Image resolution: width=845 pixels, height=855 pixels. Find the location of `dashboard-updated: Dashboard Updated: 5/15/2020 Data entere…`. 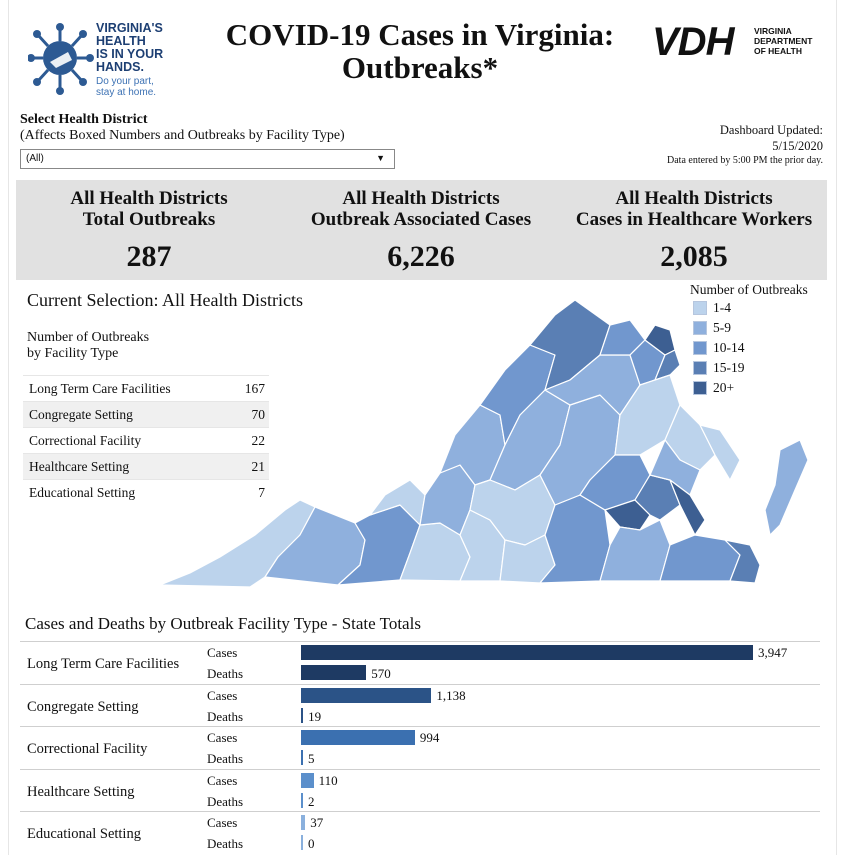

dashboard-updated: Dashboard Updated: 5/15/2020 Data entere… is located at coordinates (745, 145).